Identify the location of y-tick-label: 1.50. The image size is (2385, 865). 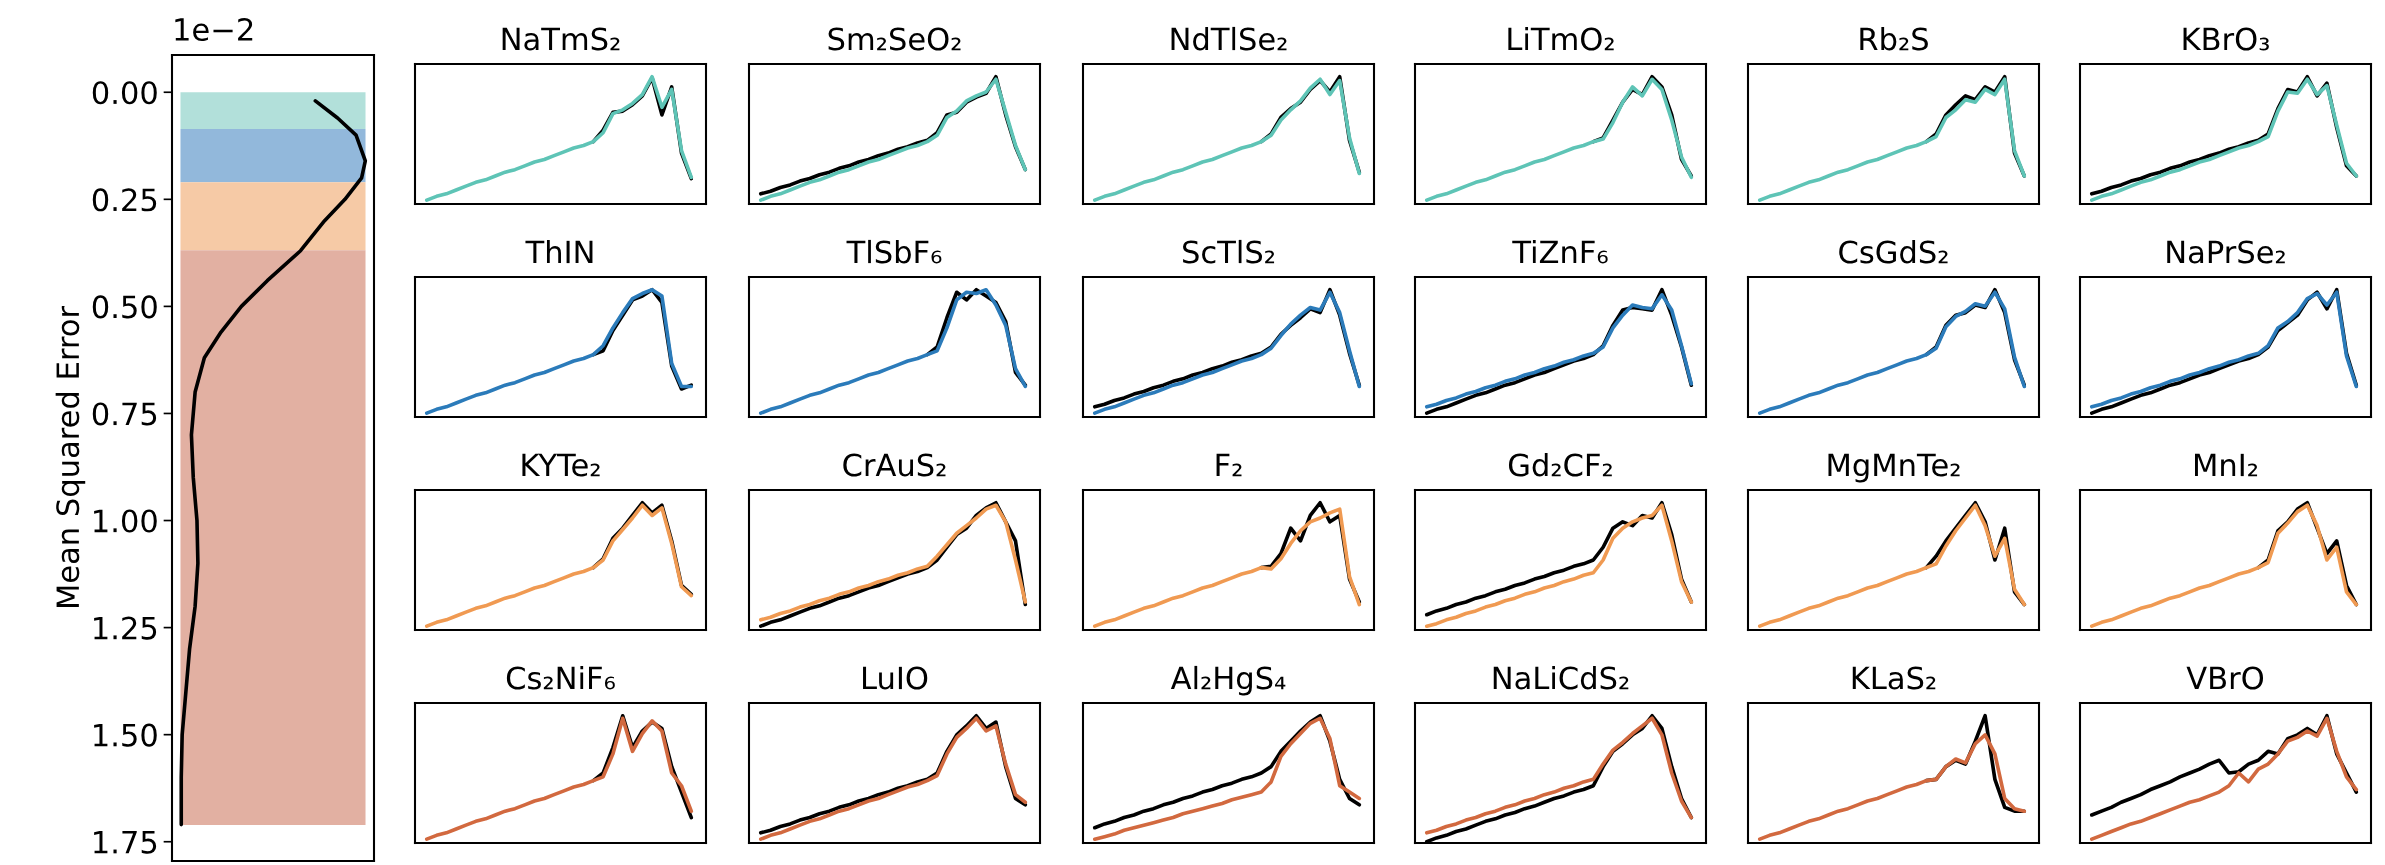
(125, 735).